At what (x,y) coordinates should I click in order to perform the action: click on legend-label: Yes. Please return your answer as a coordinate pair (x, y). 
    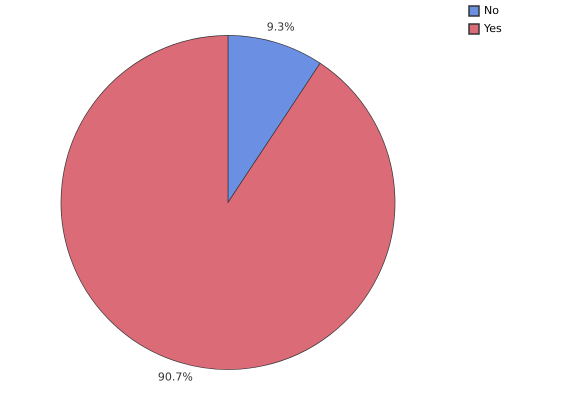
    Looking at the image, I should click on (492, 28).